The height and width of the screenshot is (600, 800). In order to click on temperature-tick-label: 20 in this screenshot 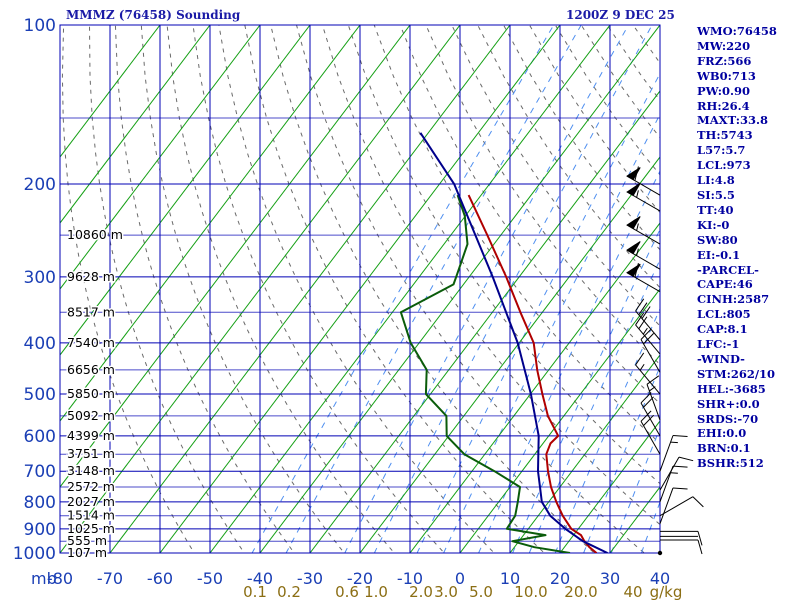, I will do `click(560, 578)`.